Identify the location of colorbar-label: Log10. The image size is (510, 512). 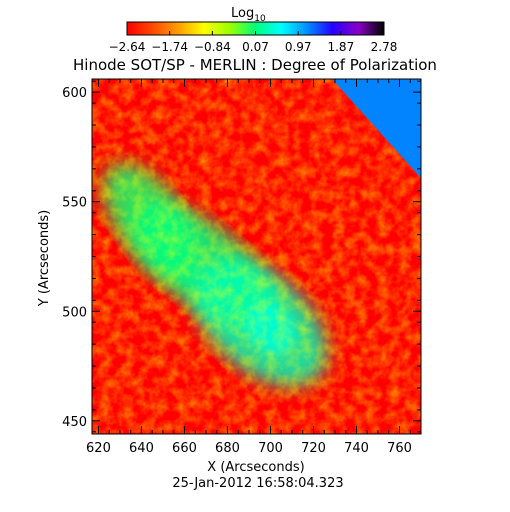
(248, 15).